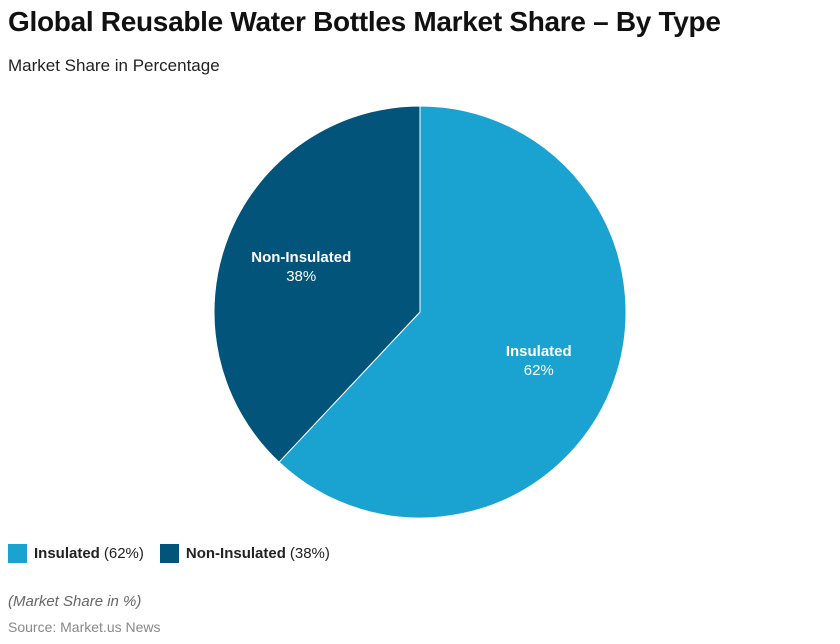  What do you see at coordinates (301, 257) in the screenshot?
I see `slice-label-non-insulated: Non-Insulated` at bounding box center [301, 257].